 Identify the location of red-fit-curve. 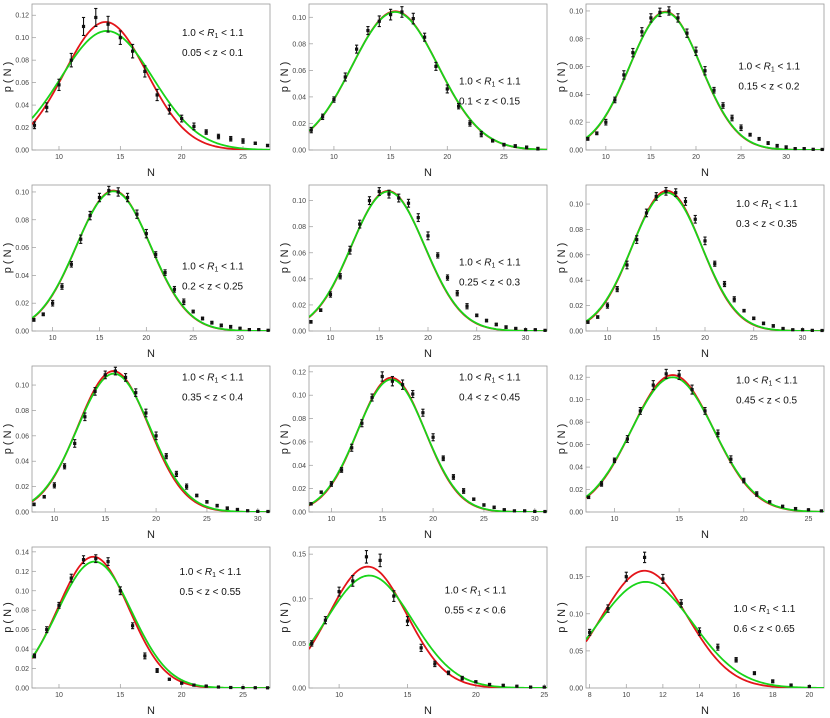
(151, 85).